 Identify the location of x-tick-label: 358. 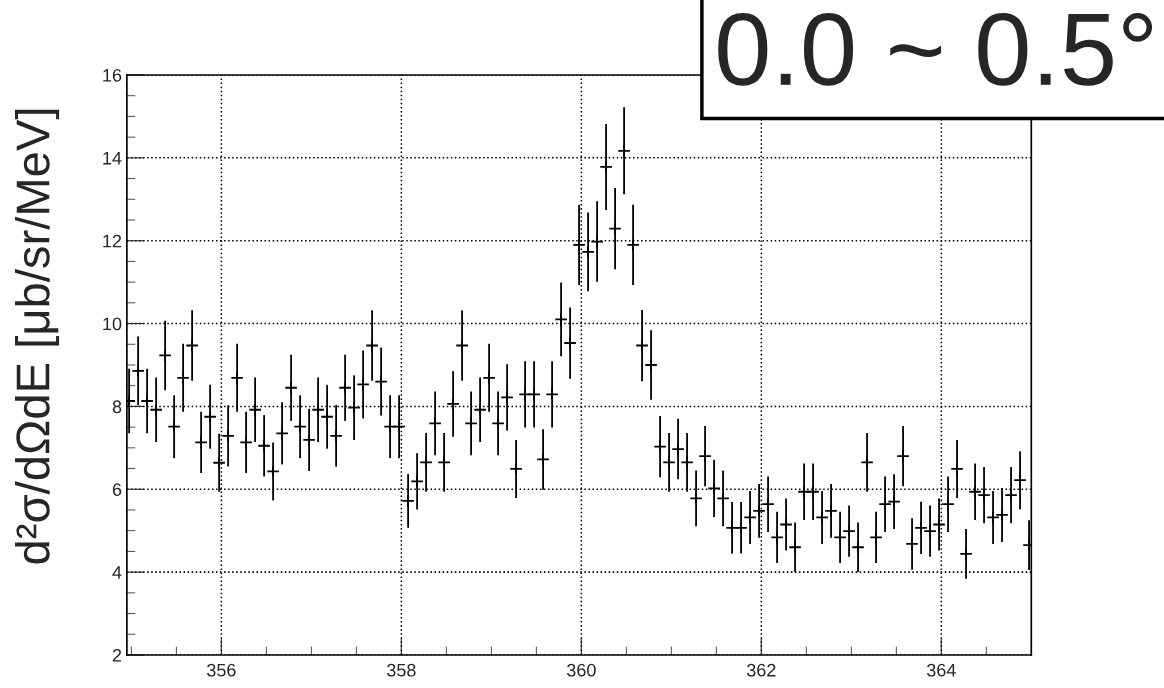
(401, 670).